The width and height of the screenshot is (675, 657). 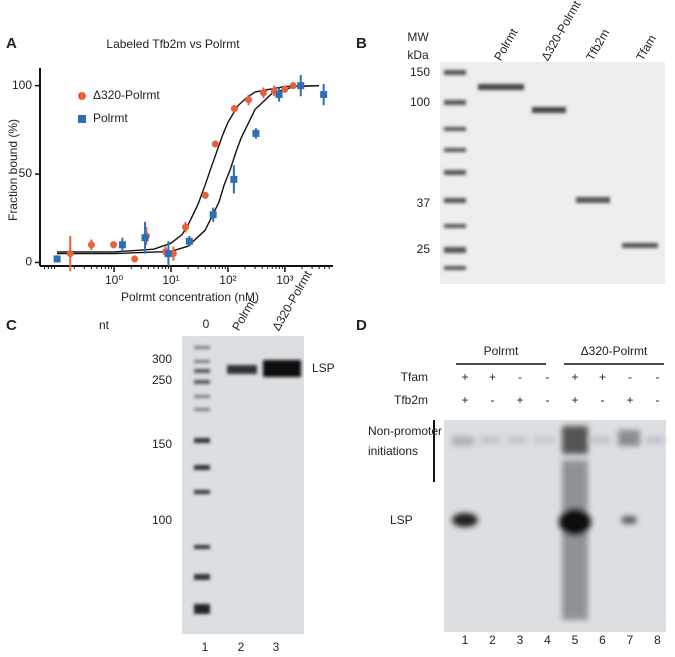 I want to click on mw-header: kDa, so click(x=418, y=55).